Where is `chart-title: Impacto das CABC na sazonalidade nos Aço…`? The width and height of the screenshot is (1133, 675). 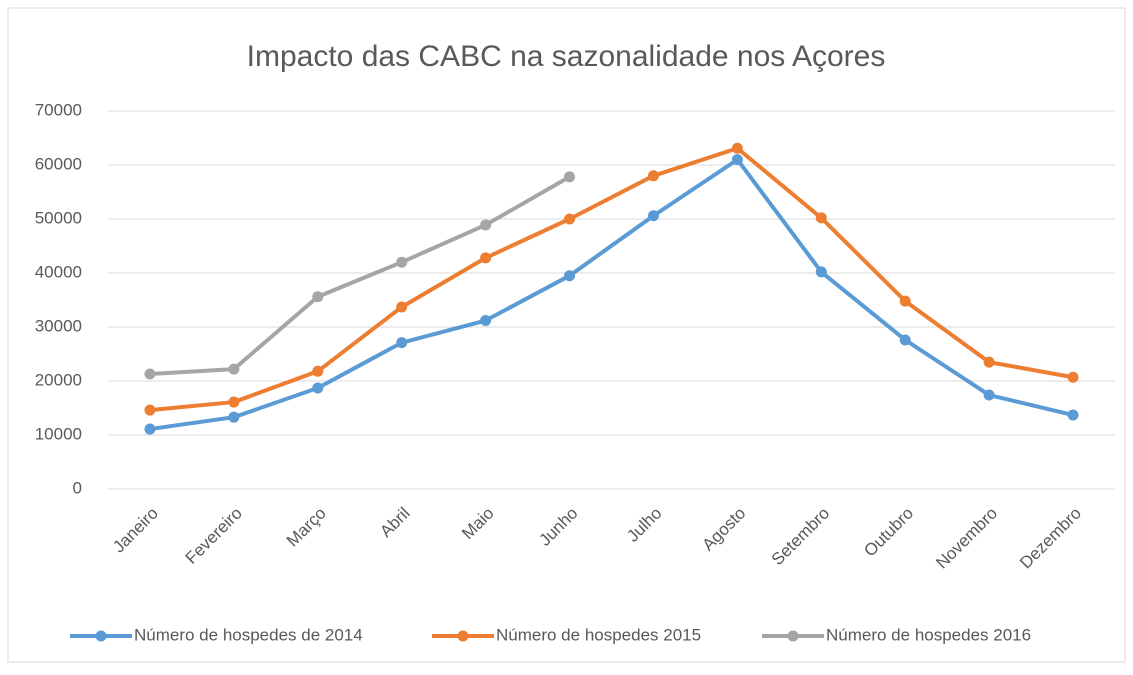 chart-title: Impacto das CABC na sazonalidade nos Aço… is located at coordinates (566, 56).